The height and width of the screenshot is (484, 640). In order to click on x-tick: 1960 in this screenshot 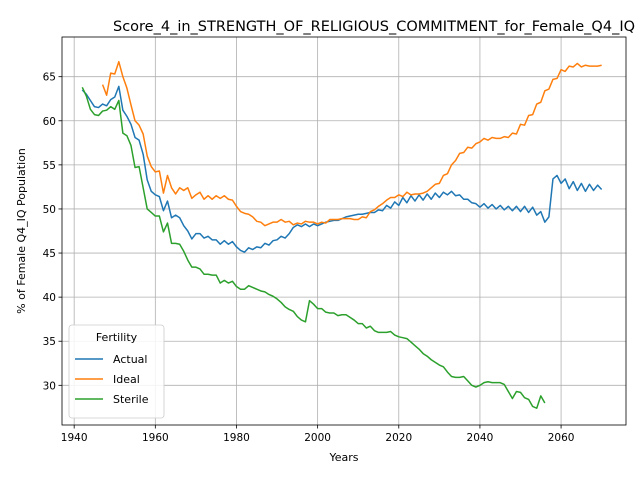, I will do `click(155, 434)`.